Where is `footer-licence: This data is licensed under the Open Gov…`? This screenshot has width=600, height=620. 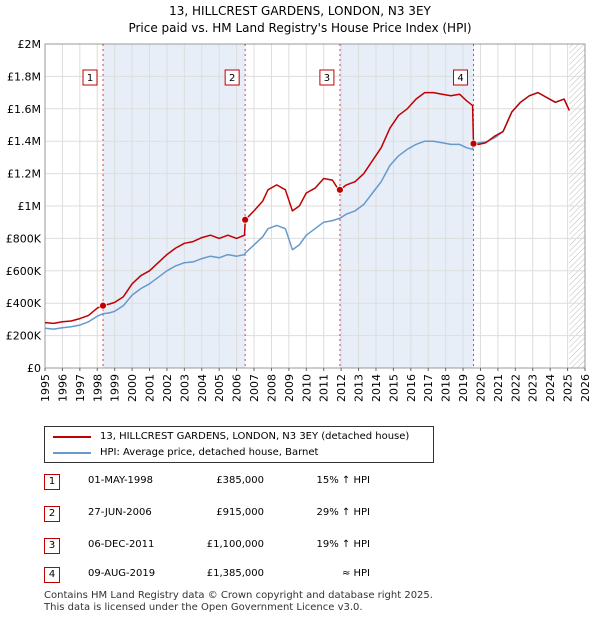
footer-licence: This data is licensed under the Open Gov… is located at coordinates (203, 607).